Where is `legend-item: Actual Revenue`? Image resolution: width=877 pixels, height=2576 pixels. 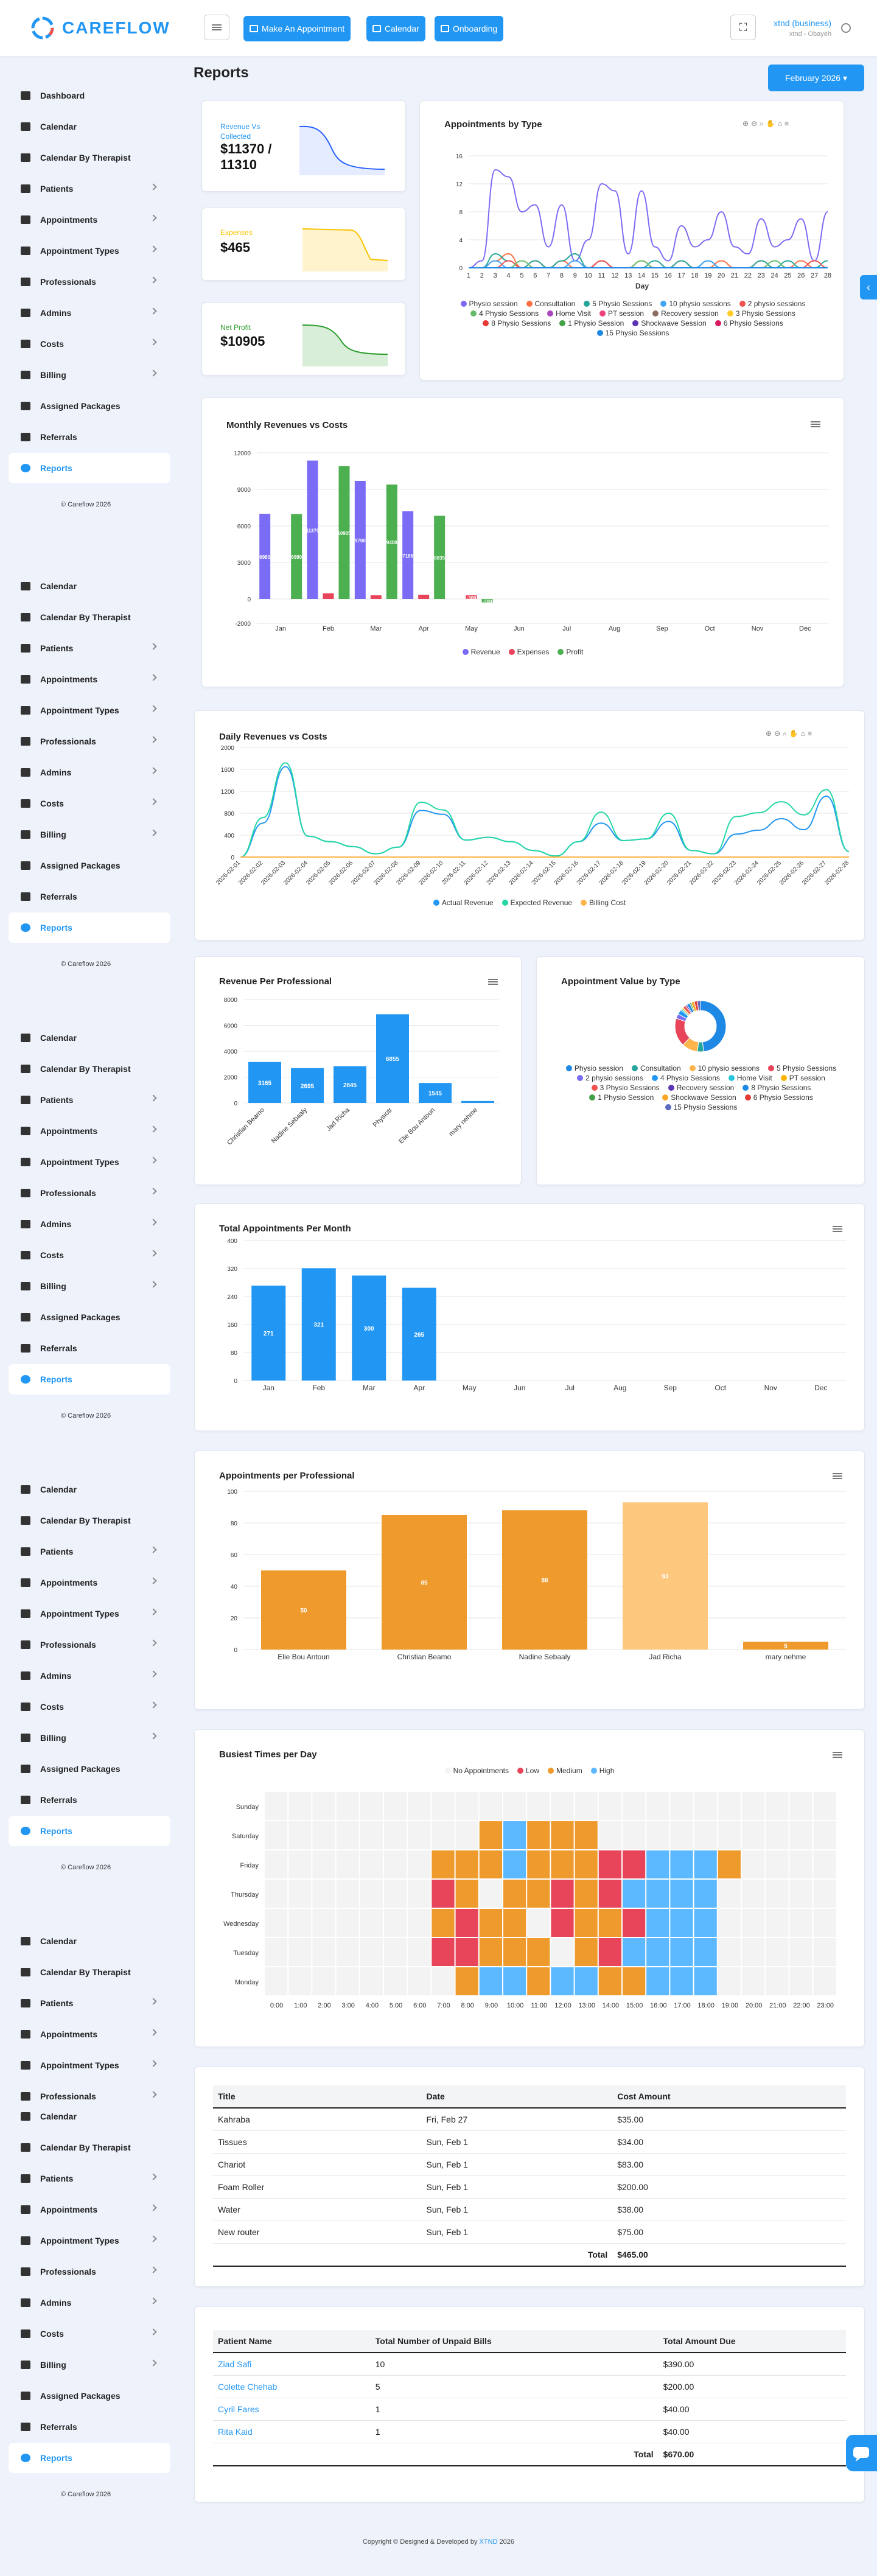 legend-item: Actual Revenue is located at coordinates (463, 902).